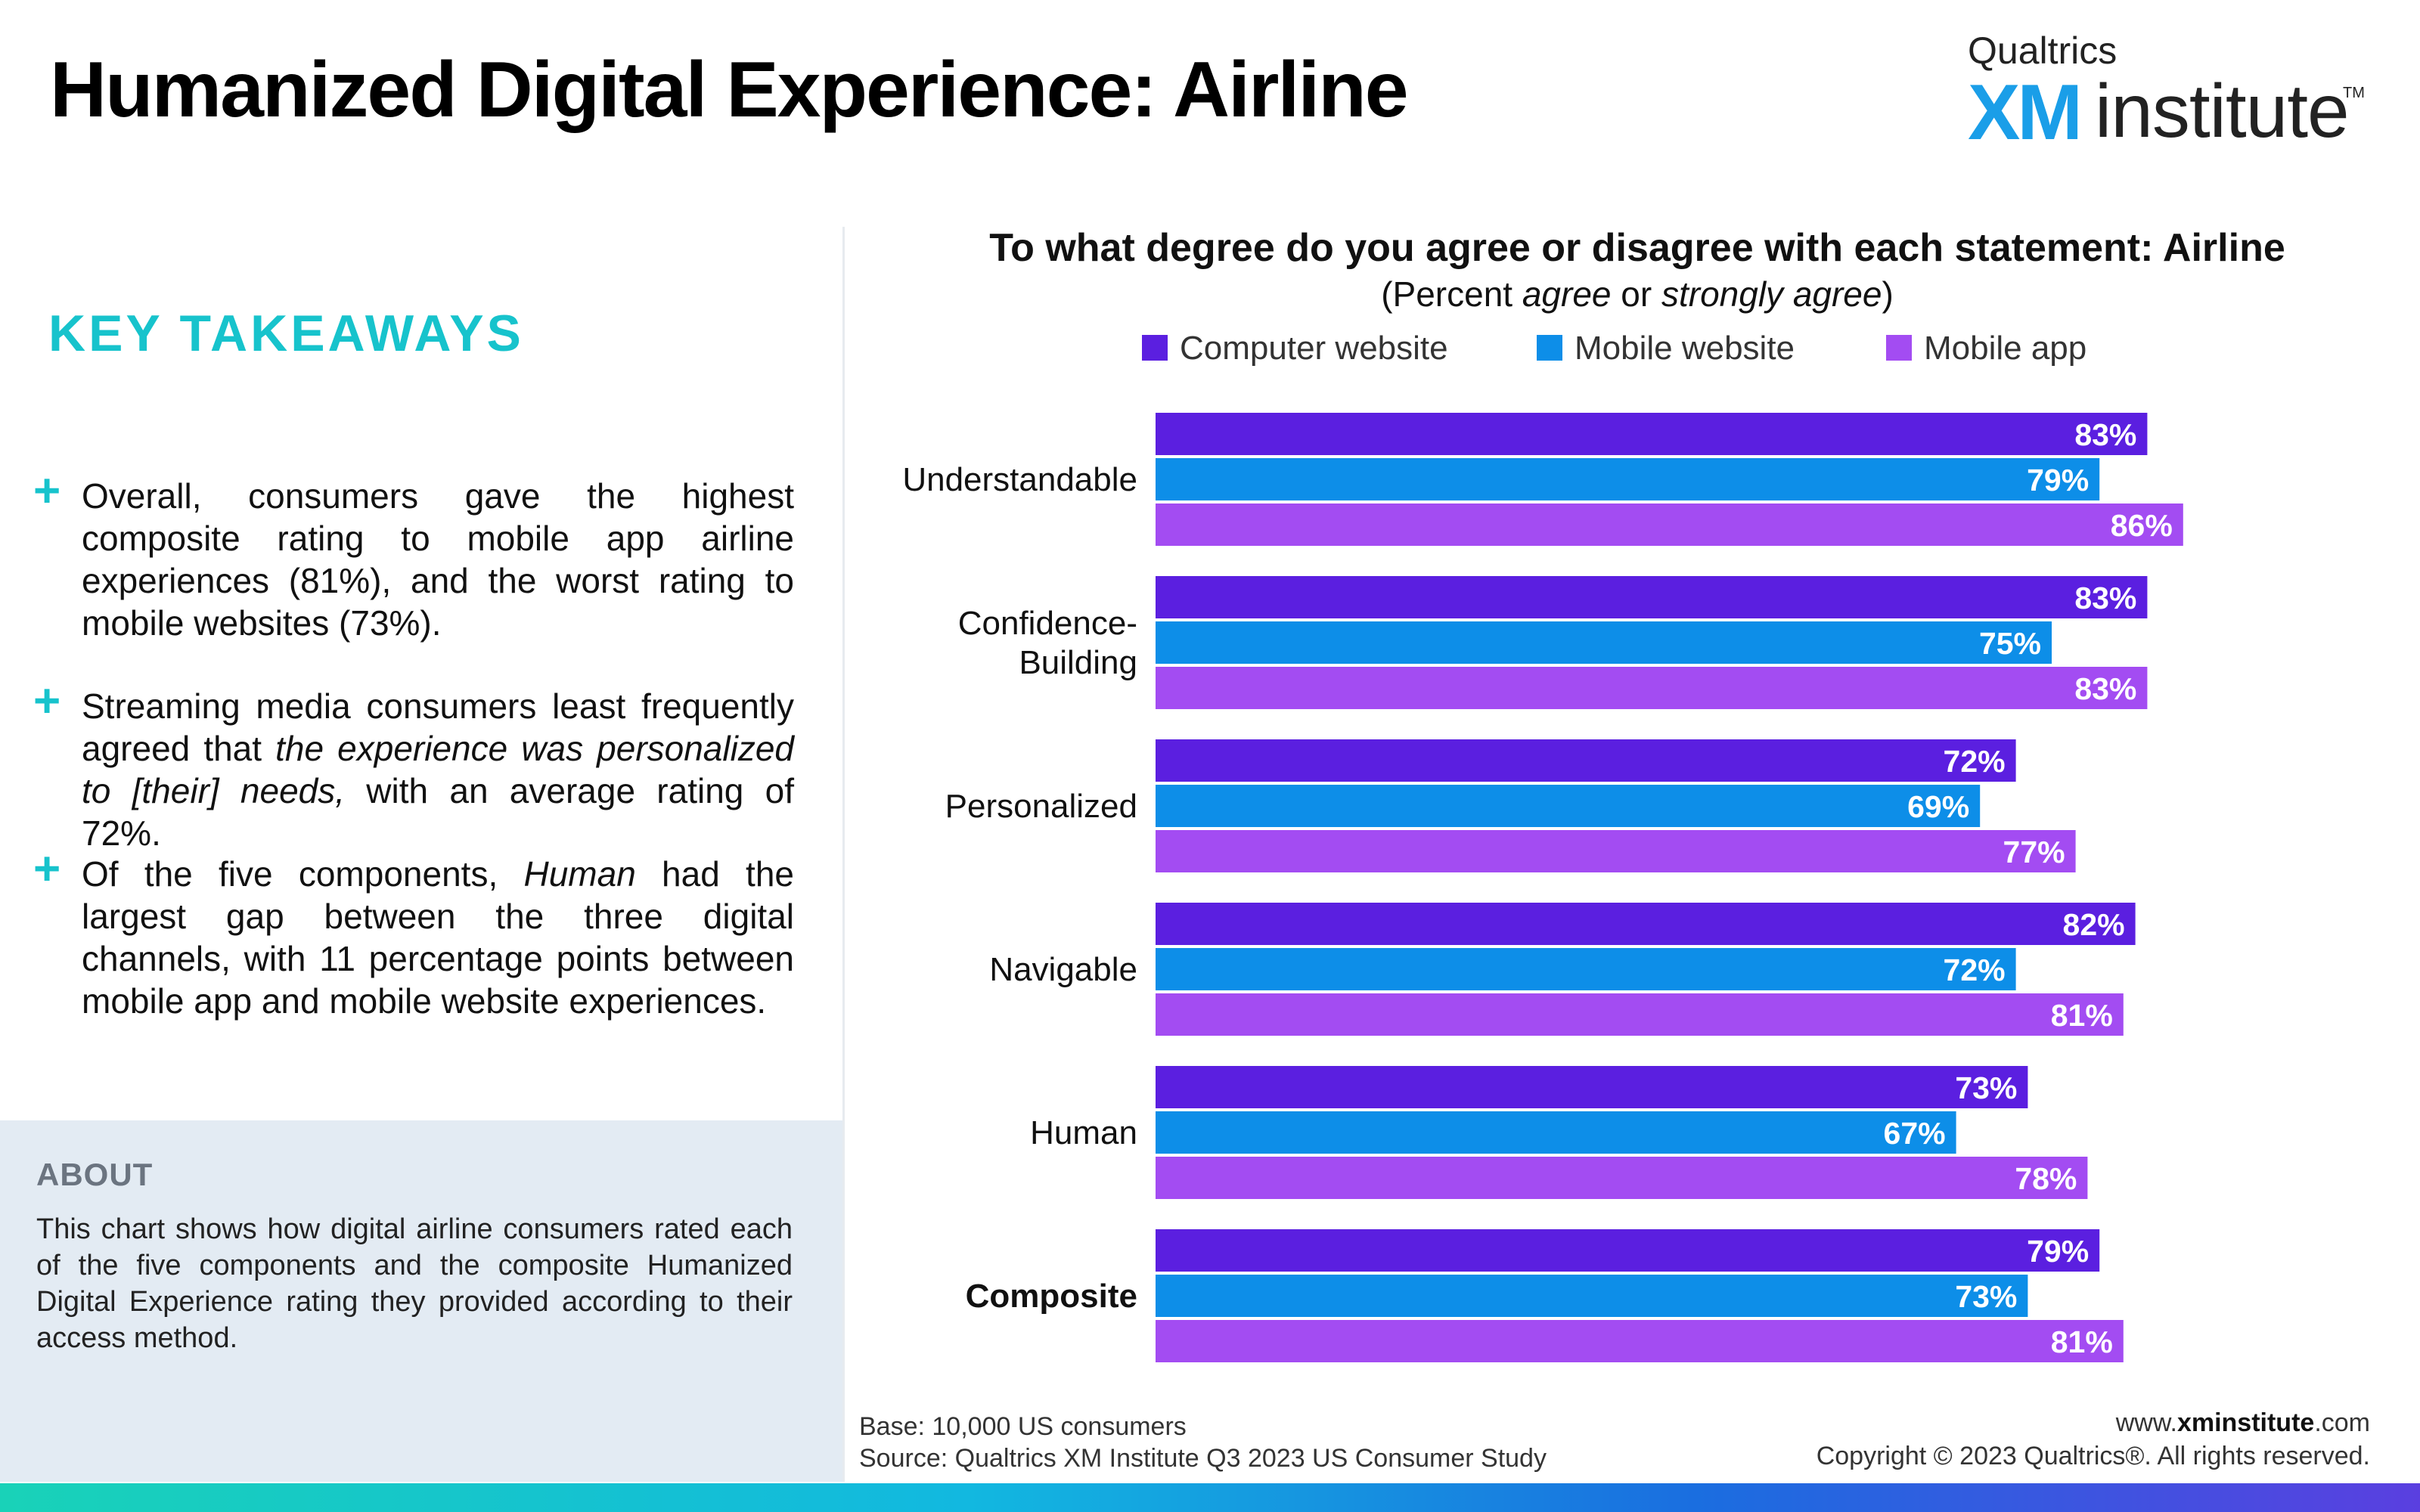 The height and width of the screenshot is (1512, 2420). I want to click on category-label: Composite, so click(1051, 1296).